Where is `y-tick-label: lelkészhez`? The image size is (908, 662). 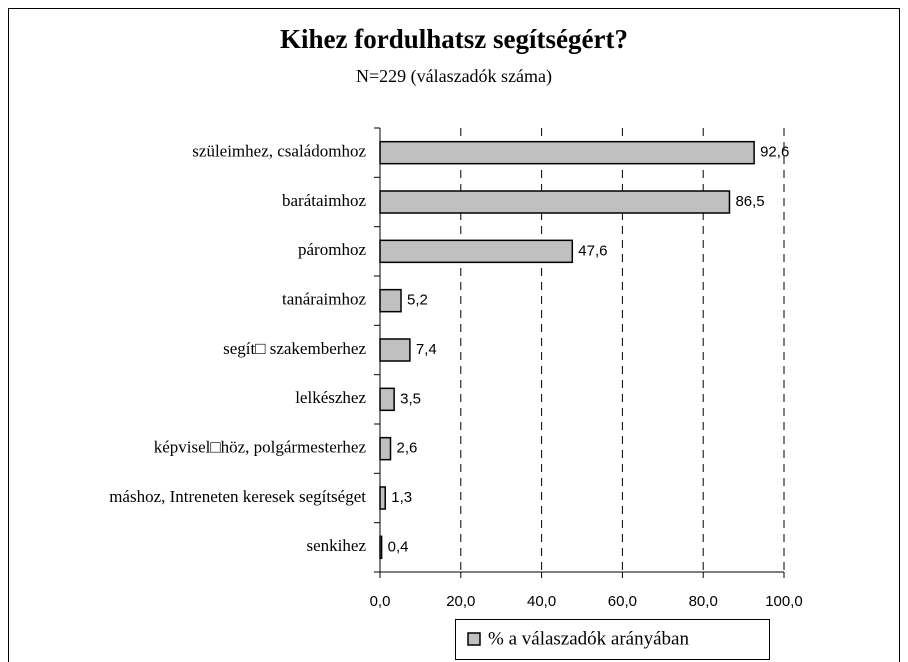
y-tick-label: lelkészhez is located at coordinates (330, 397).